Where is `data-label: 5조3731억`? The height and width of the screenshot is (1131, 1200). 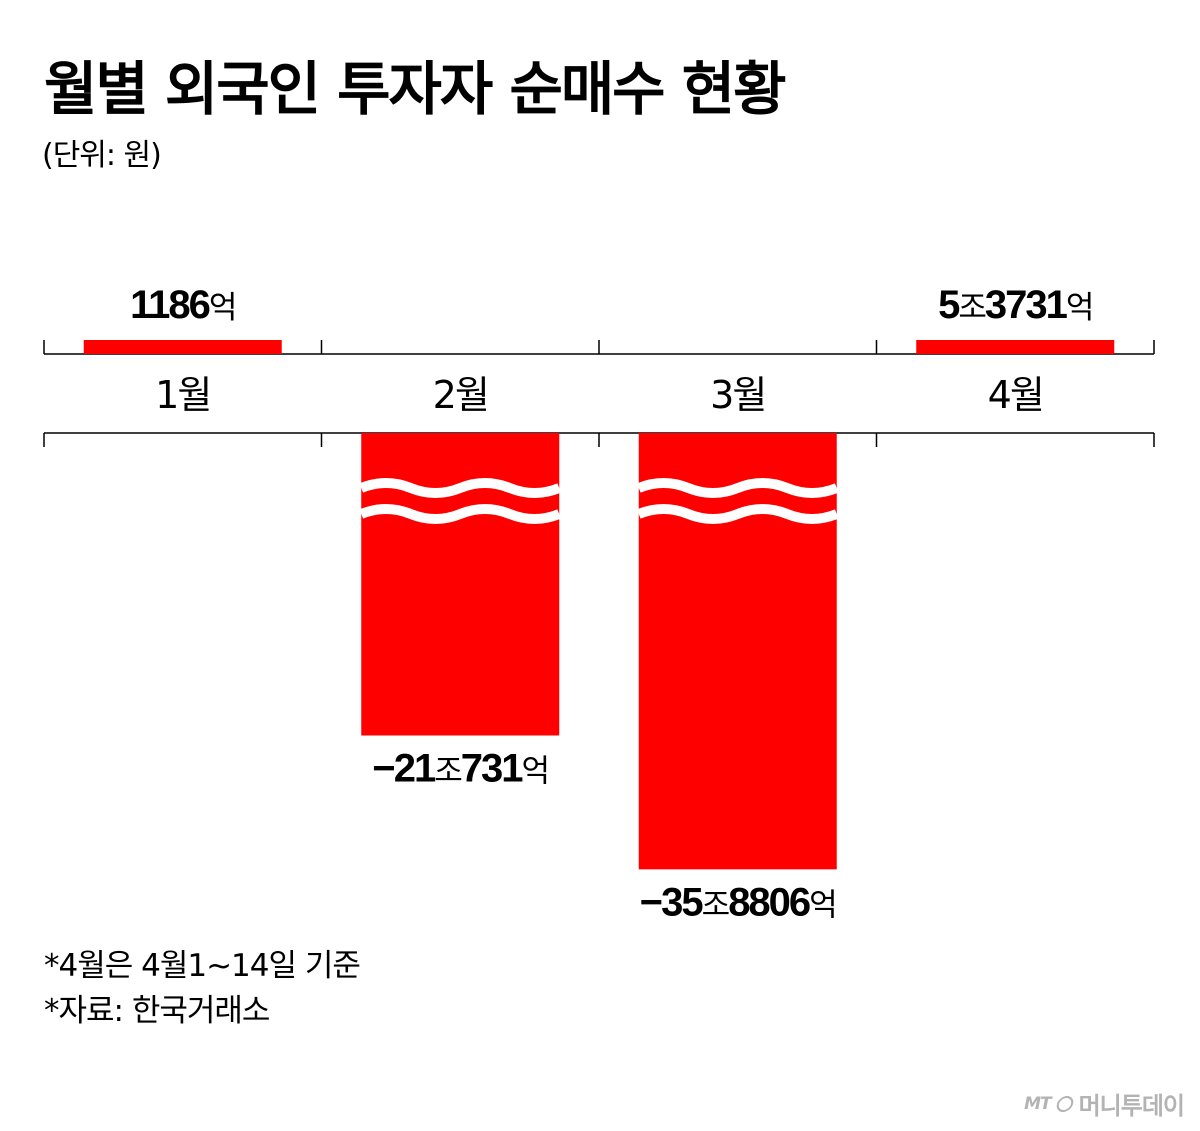 data-label: 5조3731억 is located at coordinates (1015, 305).